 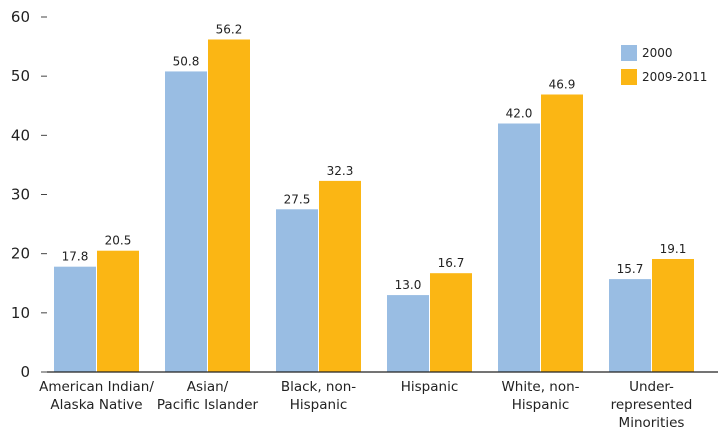 What do you see at coordinates (20, 135) in the screenshot?
I see `y-tick-label: 40` at bounding box center [20, 135].